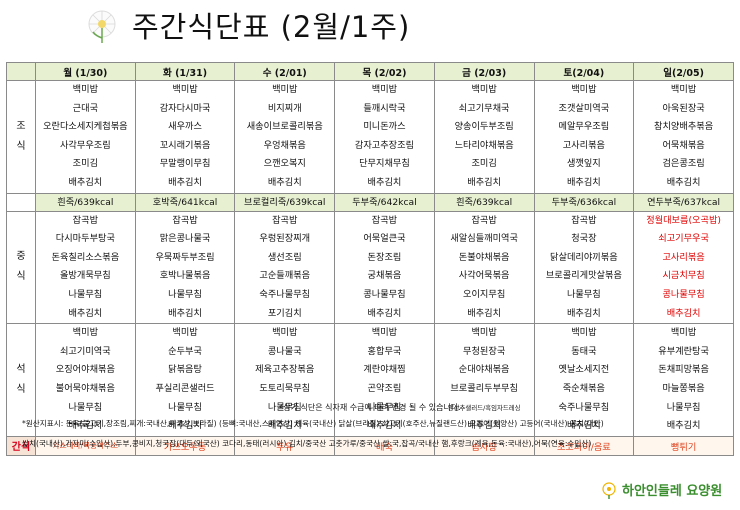 The image size is (740, 510). Describe the element at coordinates (284, 145) in the screenshot. I see `menu-item: 우엉채볶음` at that location.